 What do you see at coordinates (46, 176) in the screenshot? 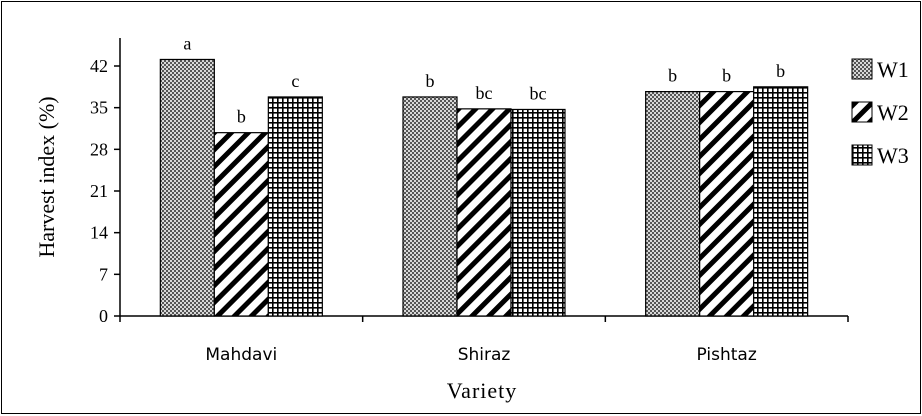
I see `y-axis-title: Harvest index (%)` at bounding box center [46, 176].